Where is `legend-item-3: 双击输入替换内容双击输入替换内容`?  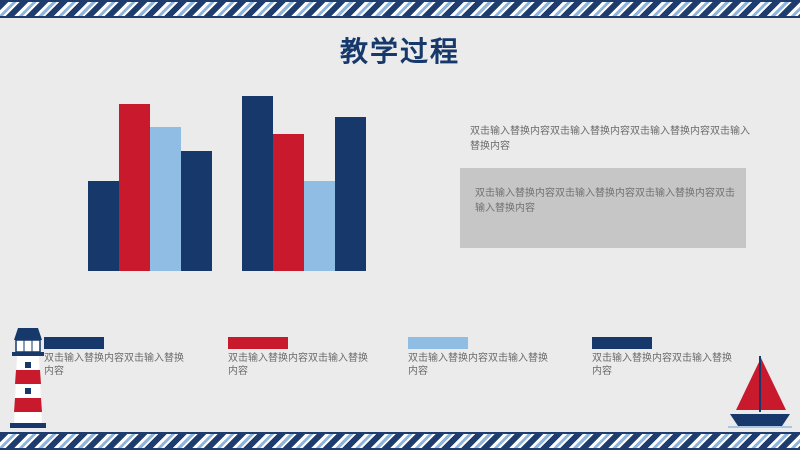
legend-item-3: 双击输入替换内容双击输入替换内容 is located at coordinates (483, 357).